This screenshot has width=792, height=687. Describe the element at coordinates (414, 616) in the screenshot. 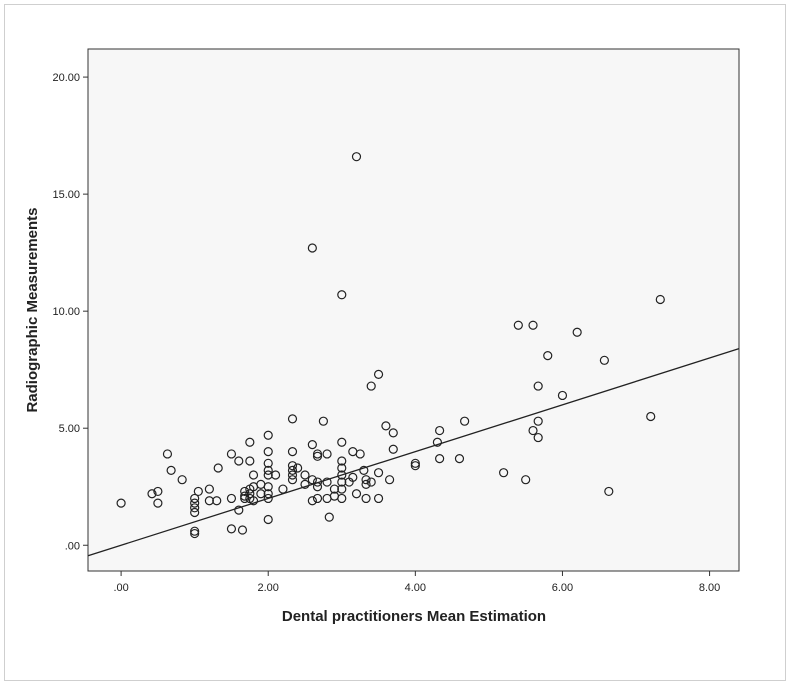

I see `x-axis-title: Dental practitioners Mean Estimation` at that location.